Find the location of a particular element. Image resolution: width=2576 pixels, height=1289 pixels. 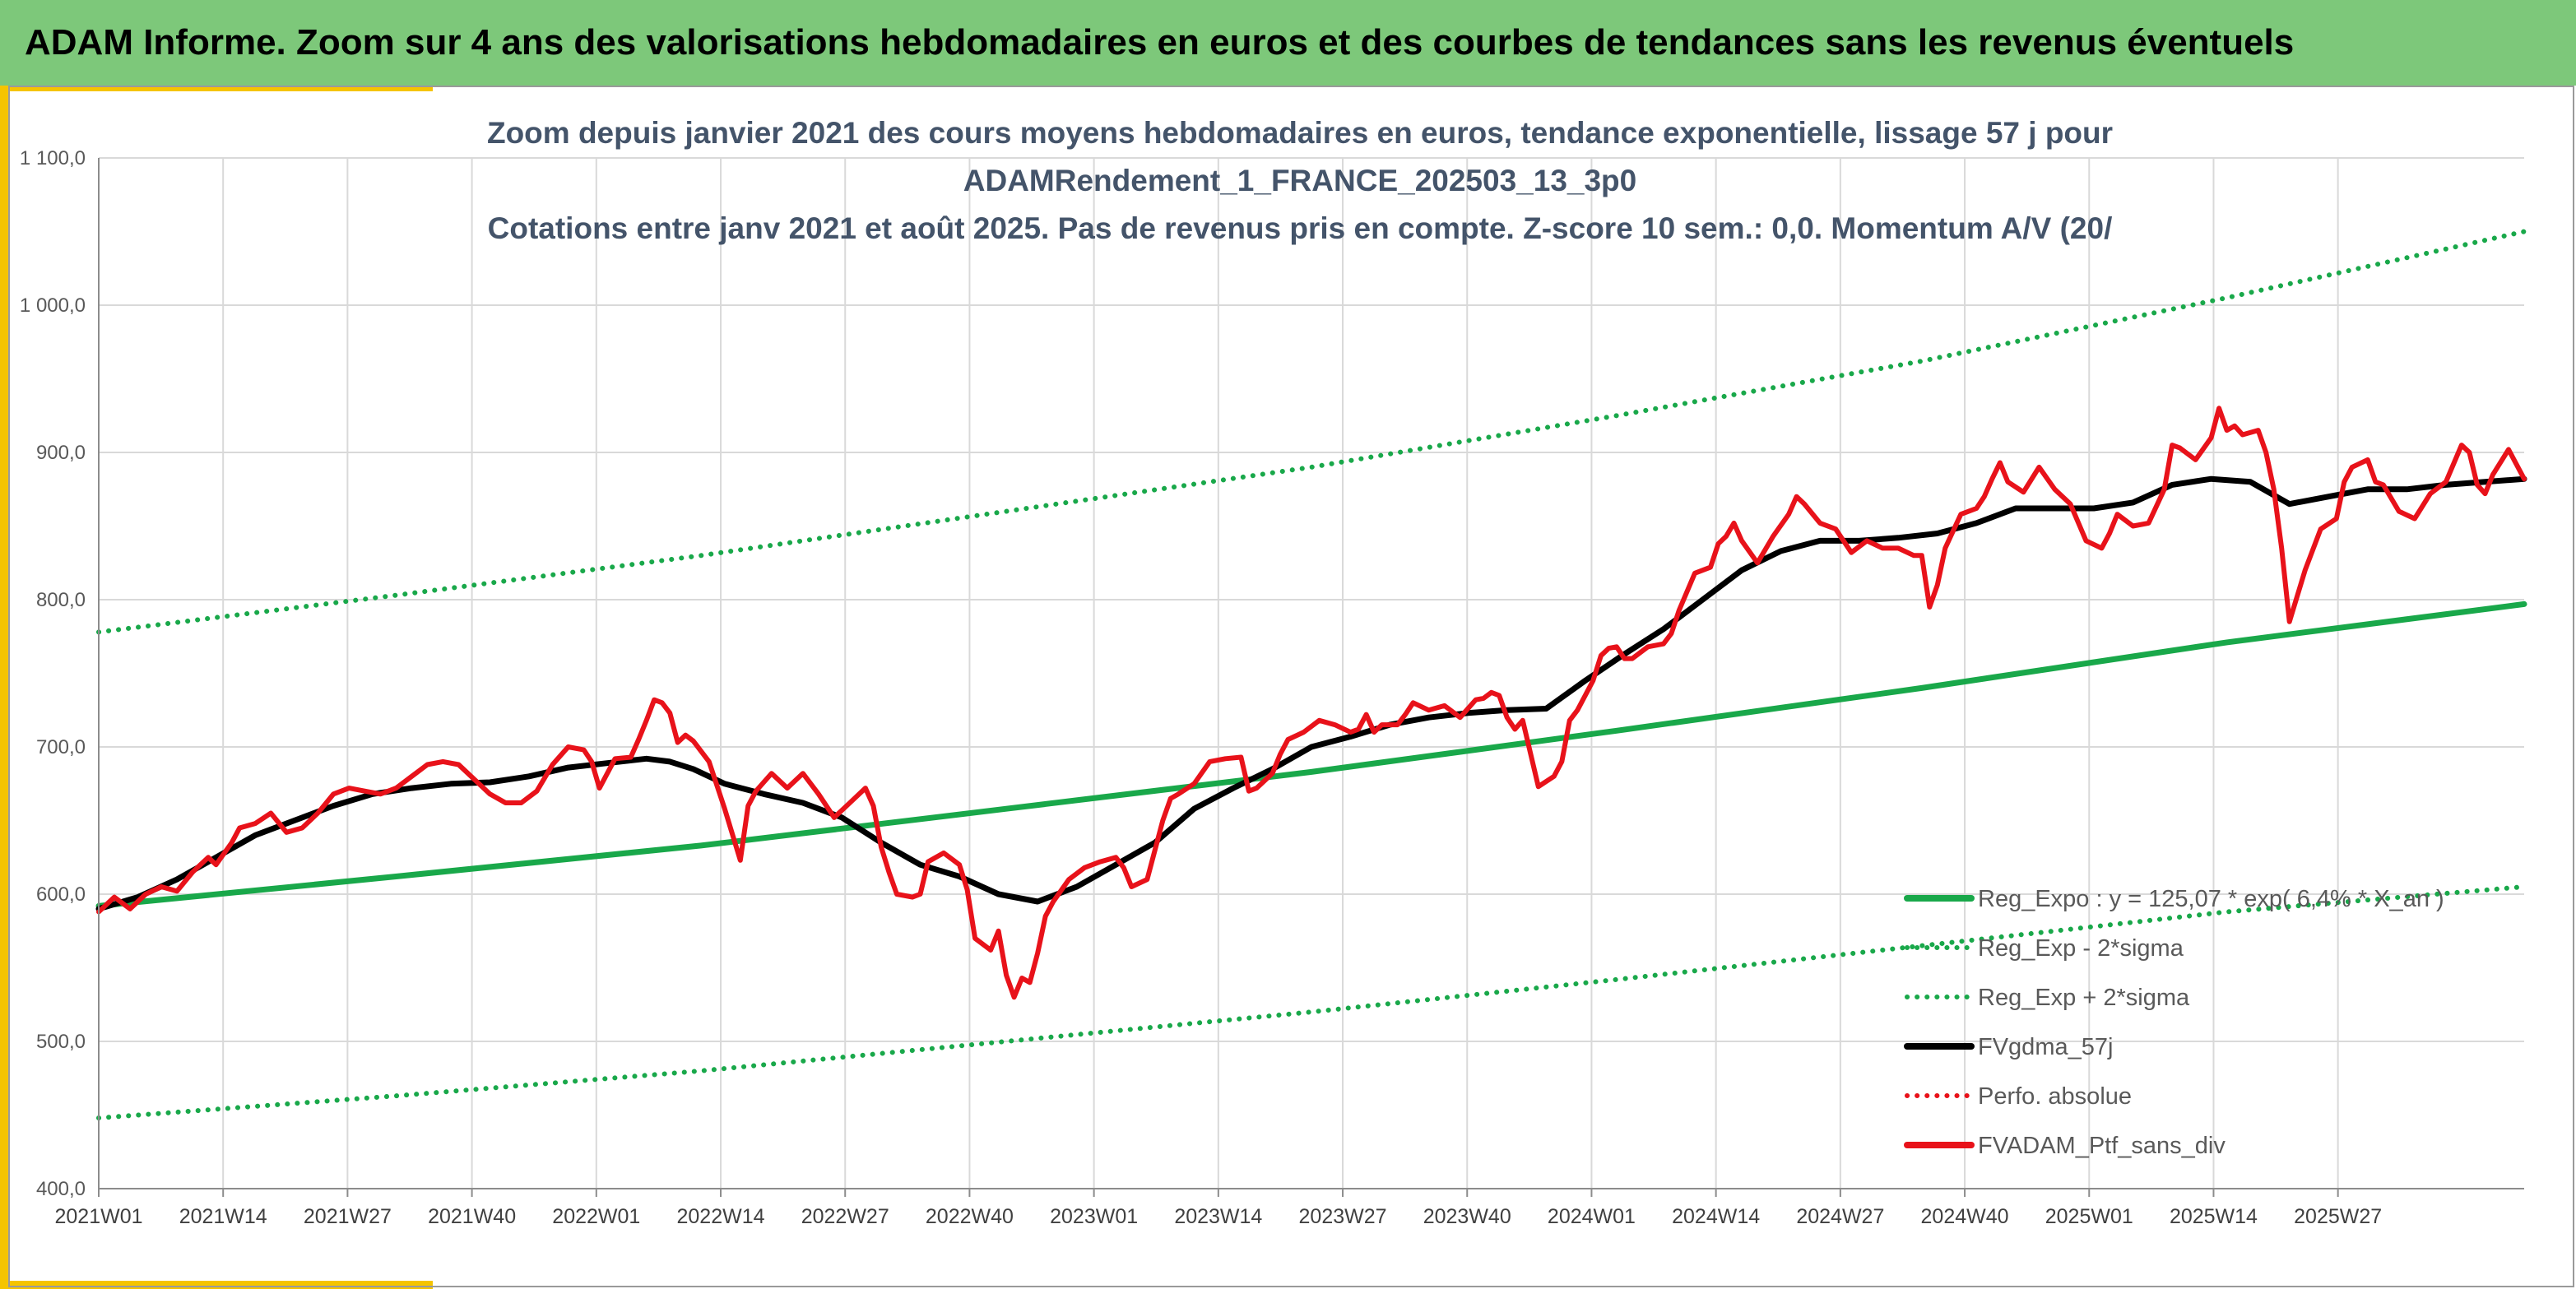

legend-entry: FVADAM_Ptf_sans_div is located at coordinates (2065, 1146).